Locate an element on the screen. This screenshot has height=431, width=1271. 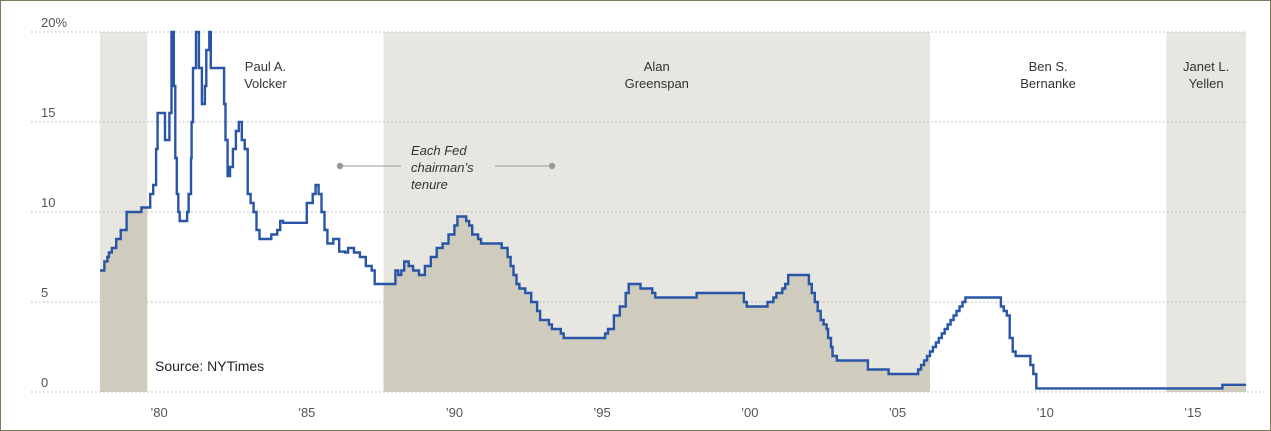
x-tick-label-3: ’95 is located at coordinates (601, 412).